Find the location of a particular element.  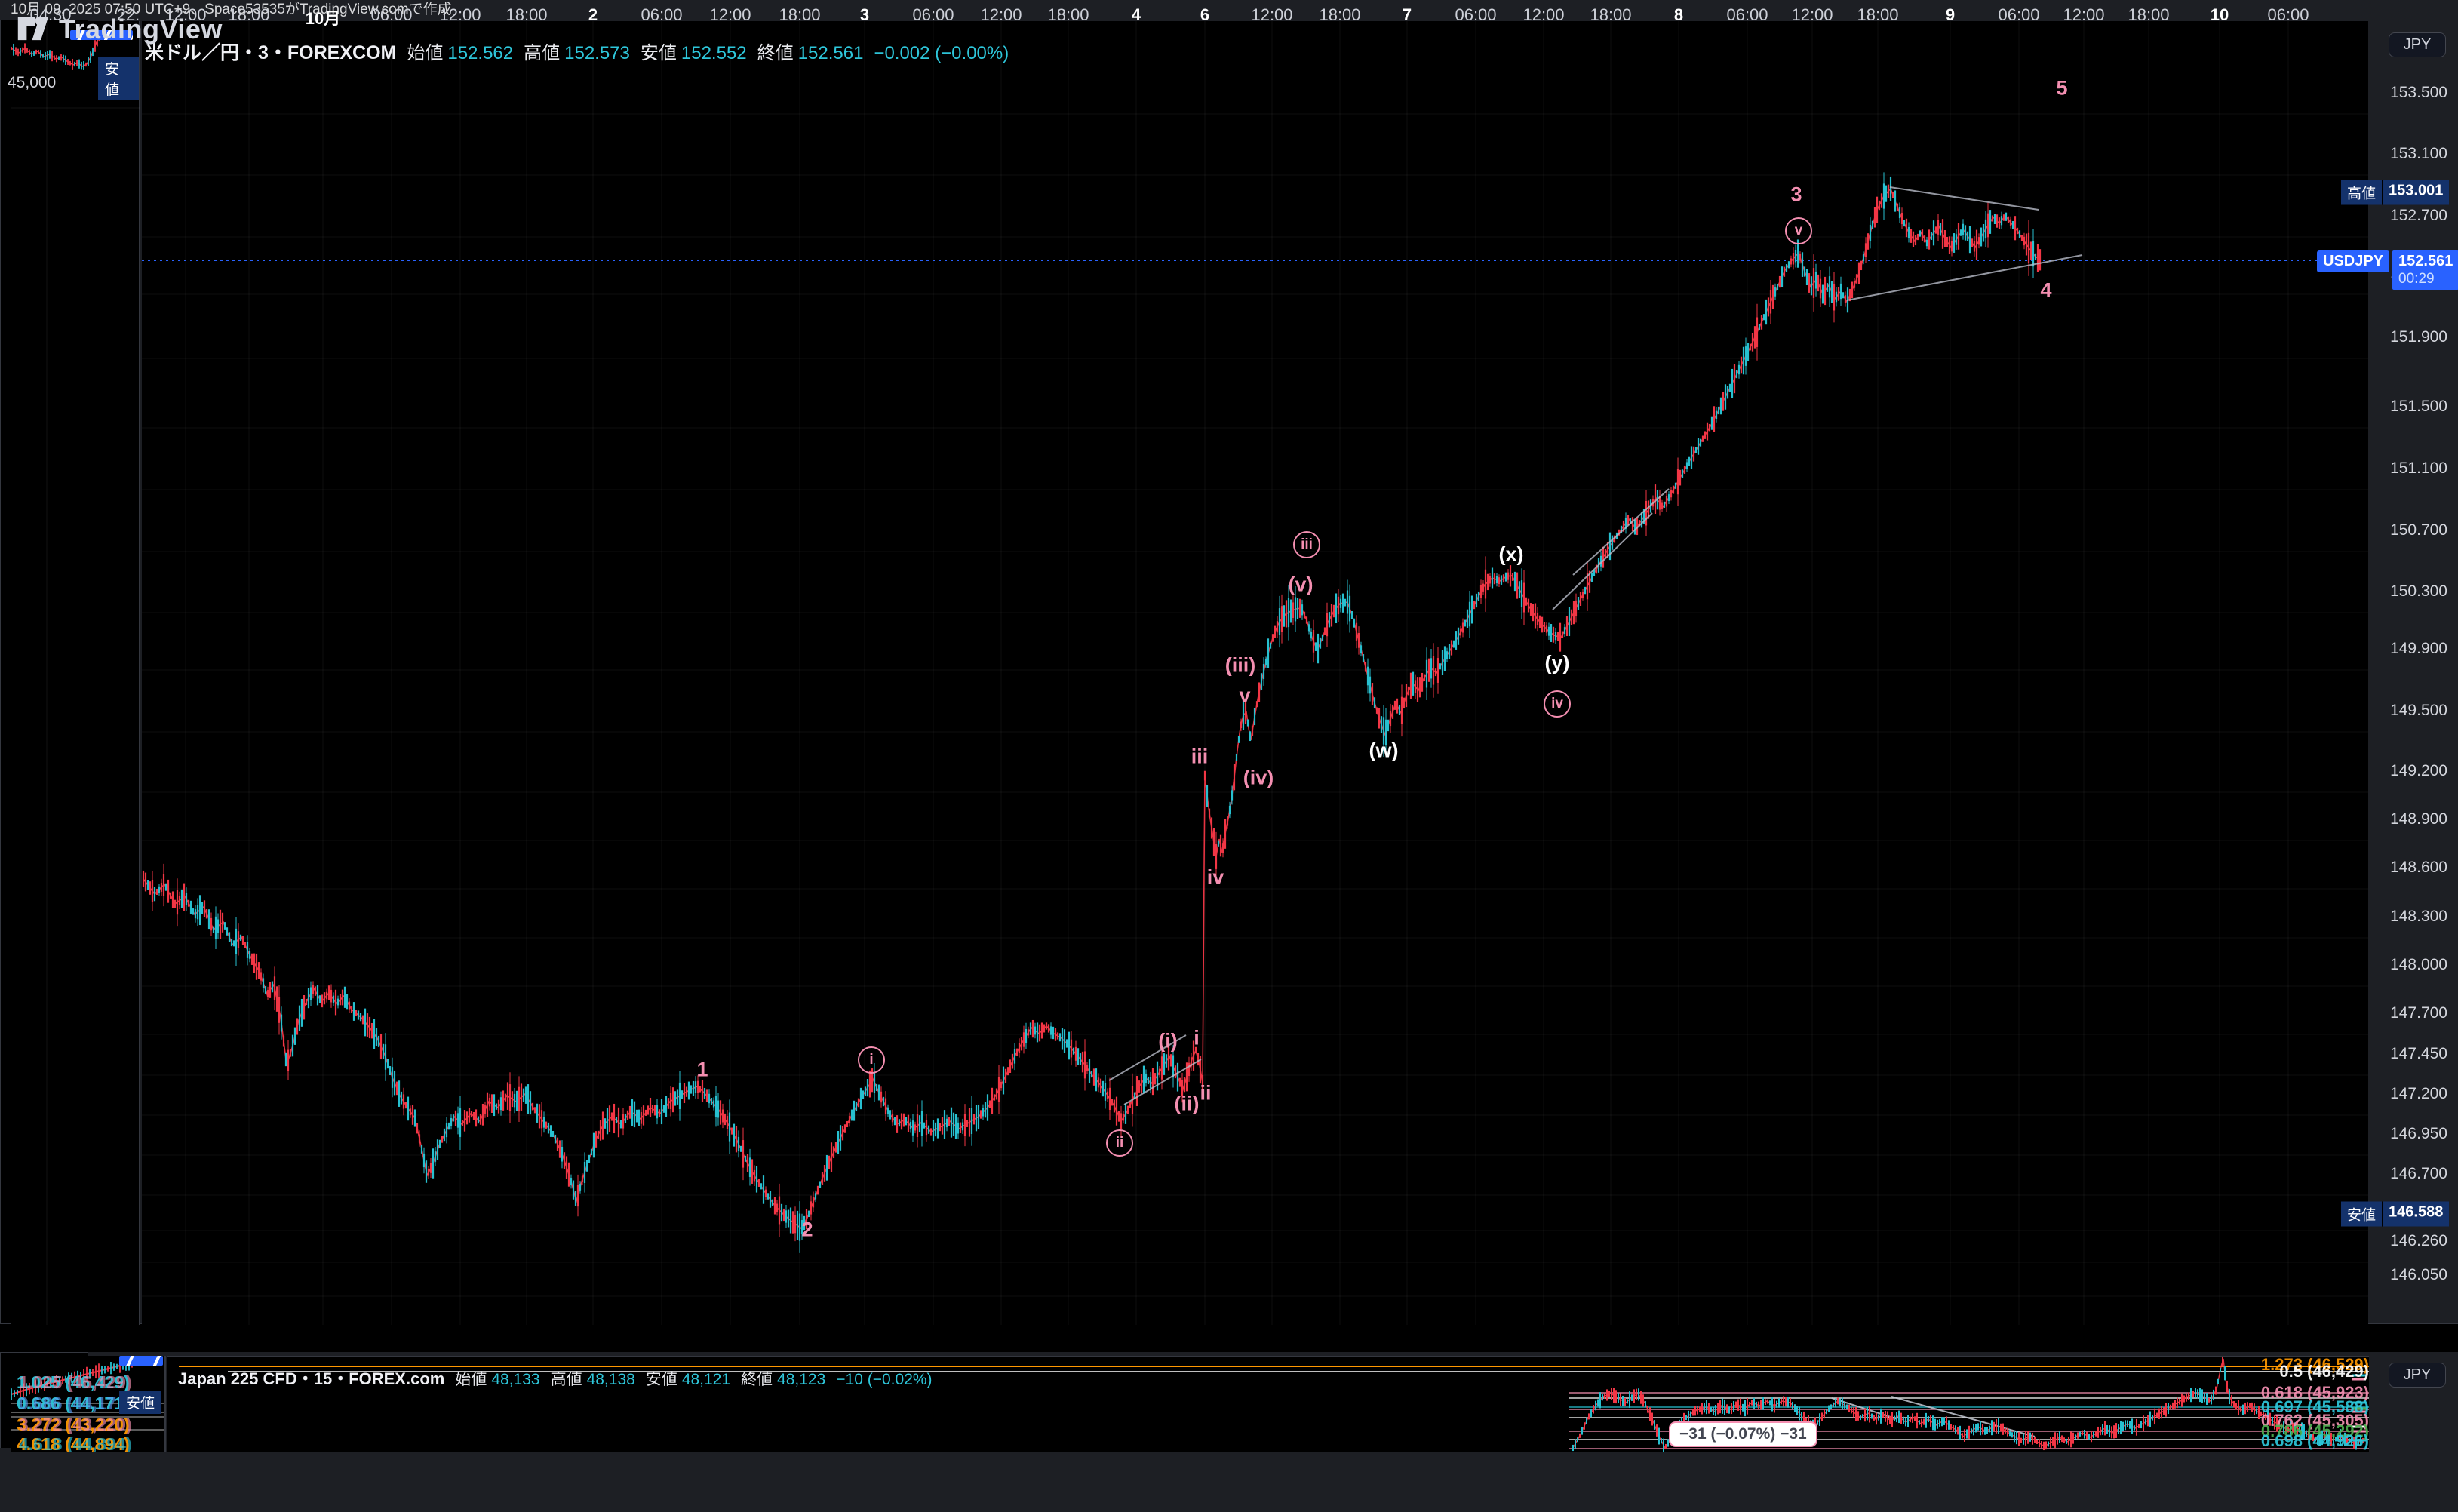

mini-chart-canvas is located at coordinates (75, 673).